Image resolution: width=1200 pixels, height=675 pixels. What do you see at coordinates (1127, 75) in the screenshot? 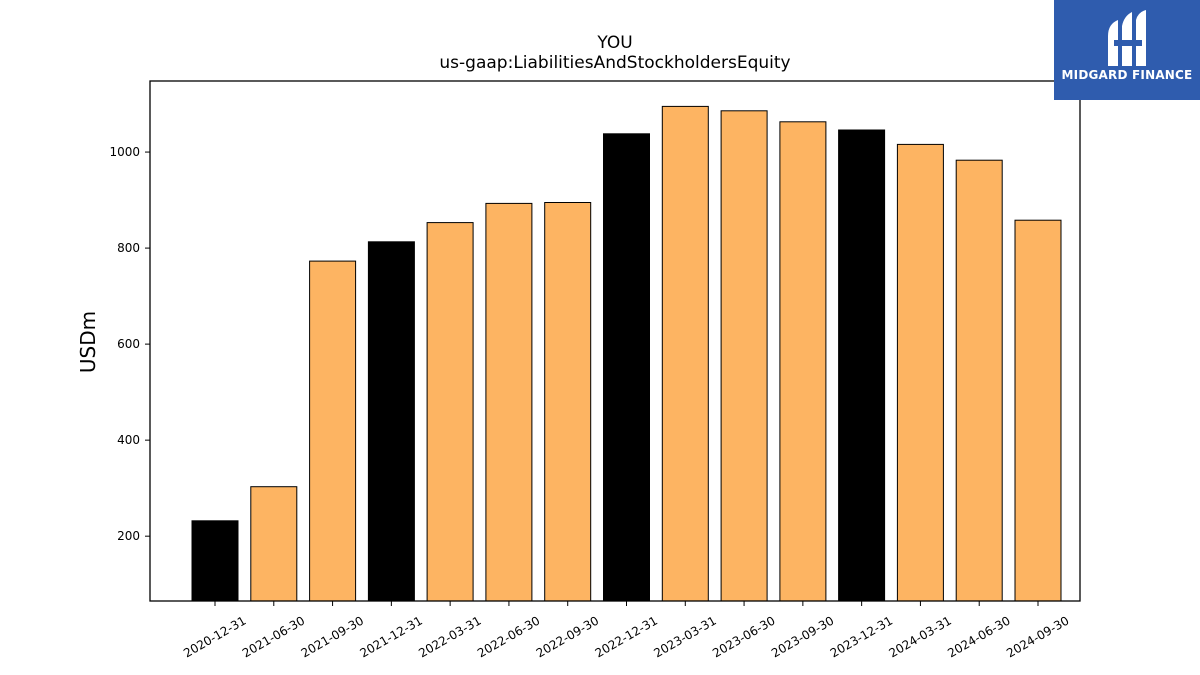
I see `logo-text: MIDGARD FINANCE` at bounding box center [1127, 75].